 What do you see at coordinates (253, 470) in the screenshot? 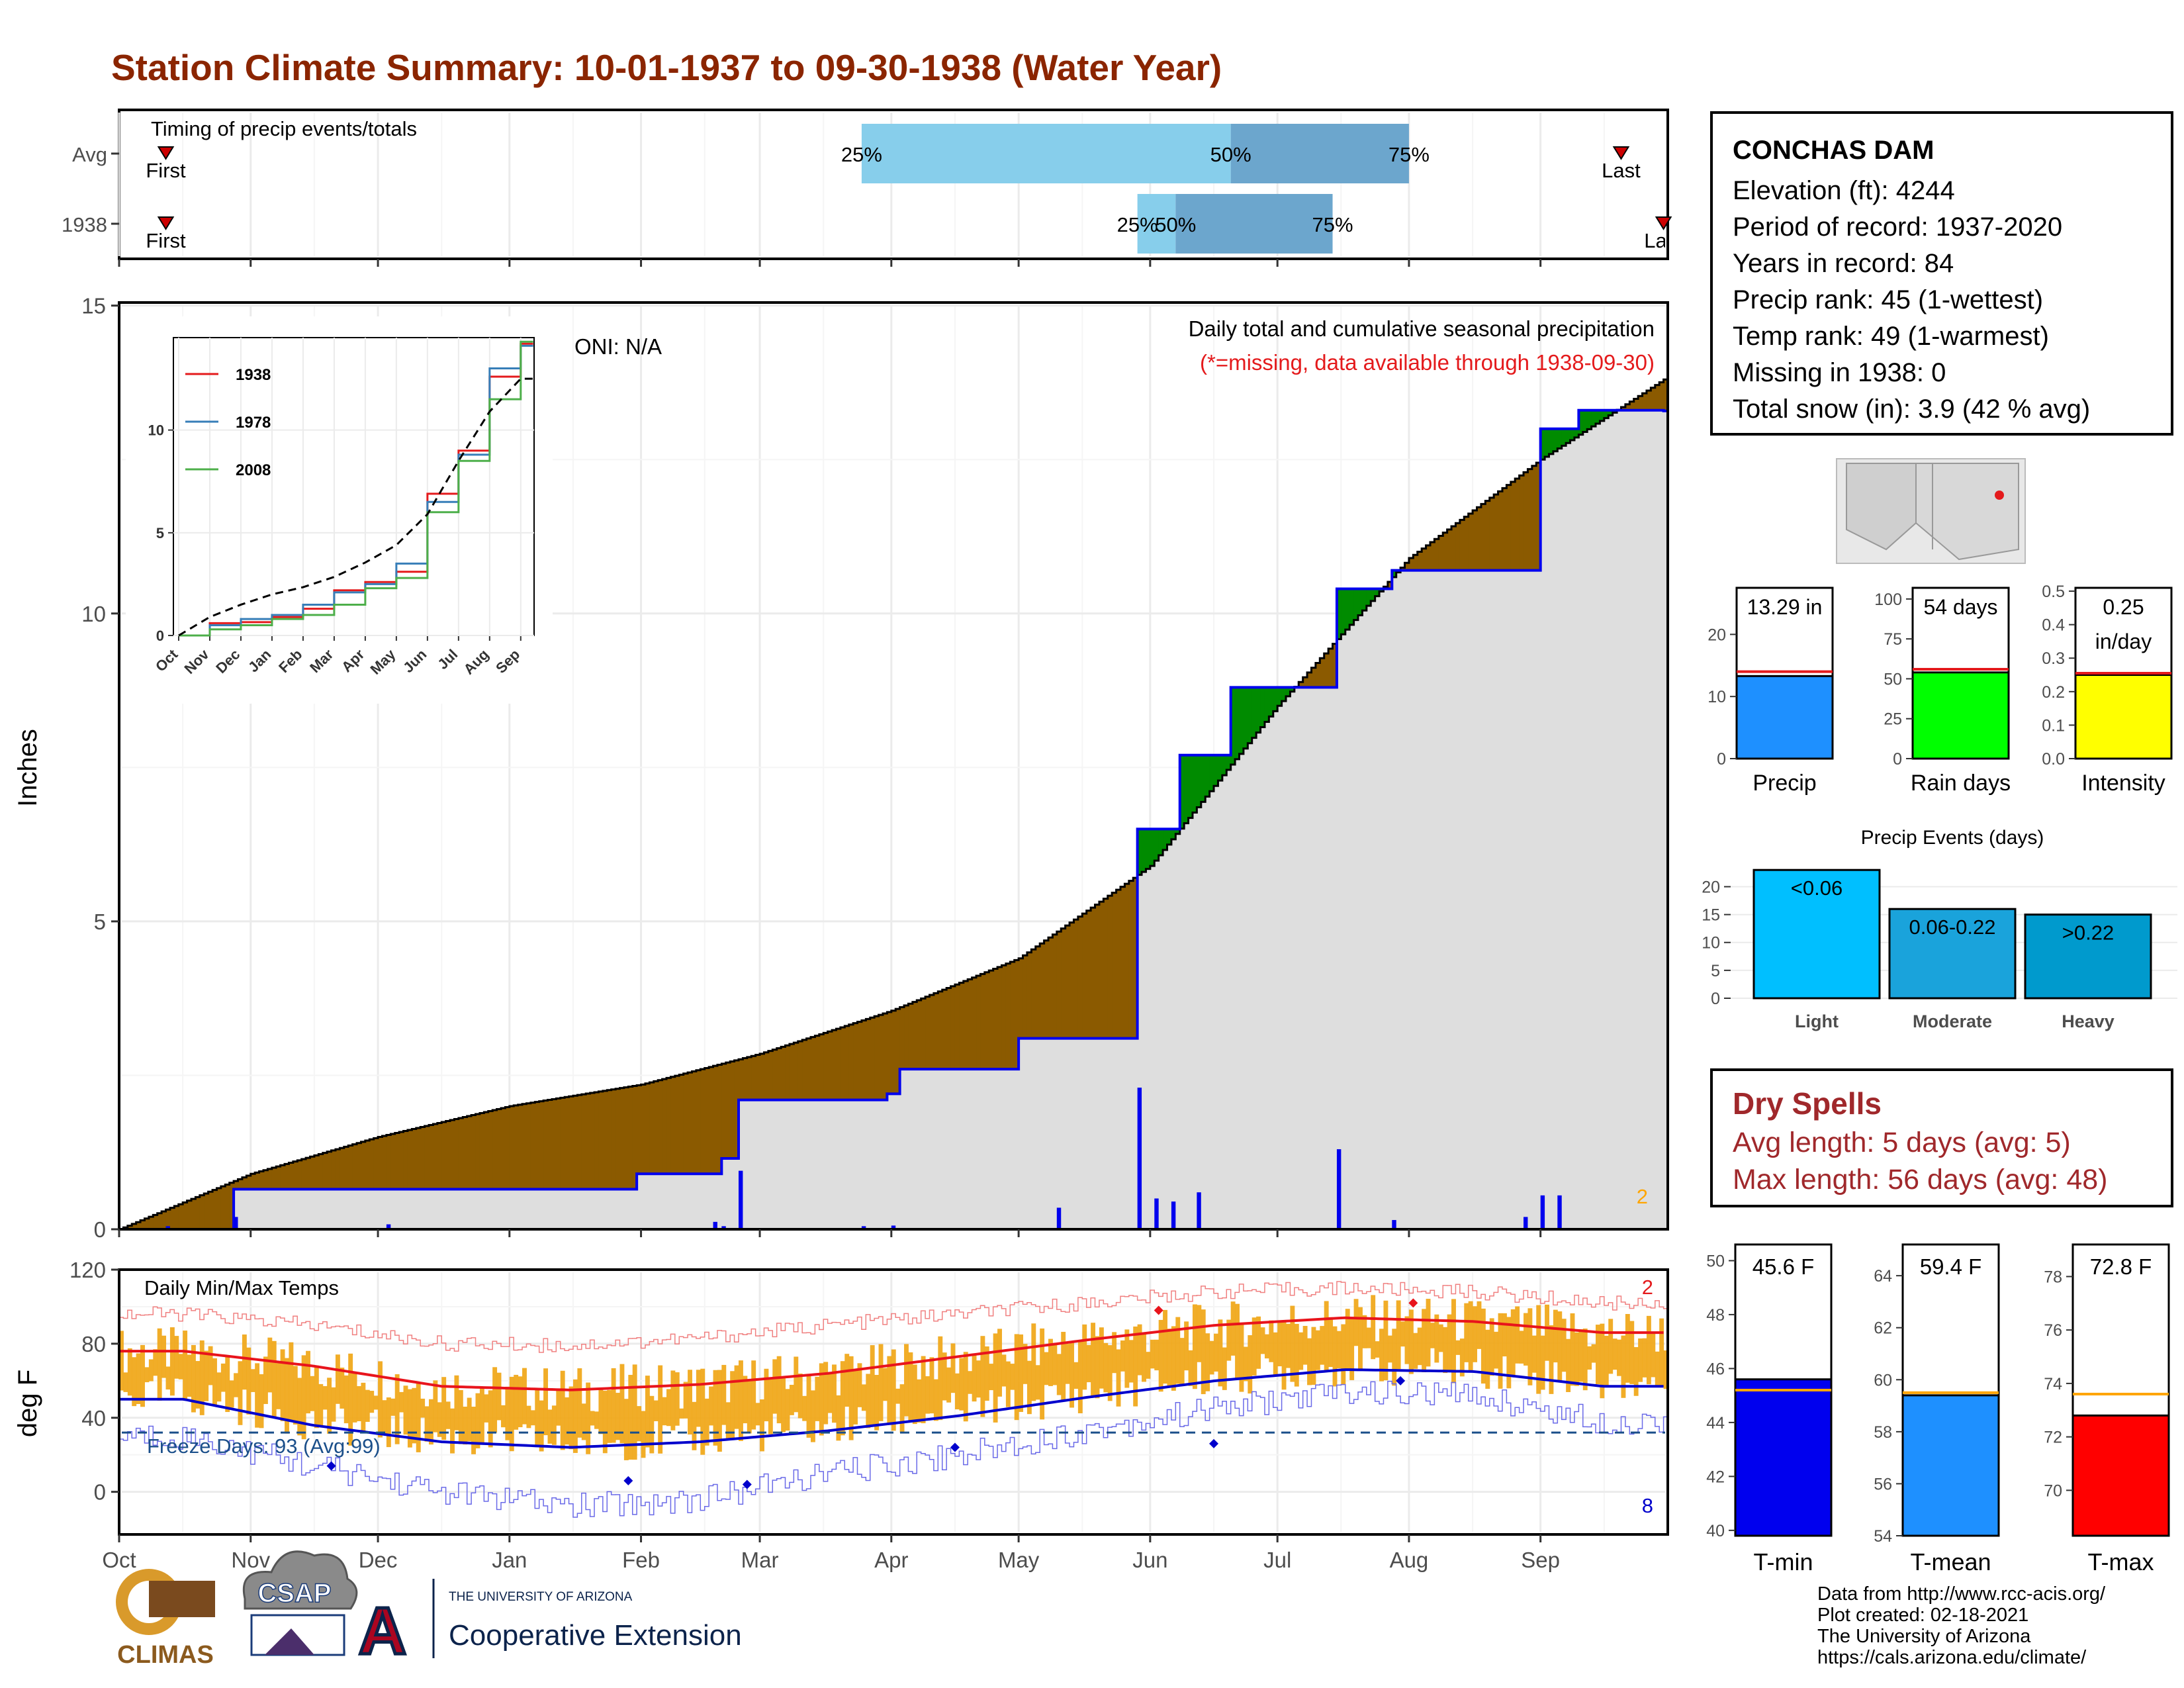
I see `inset-legend-label: 2008` at bounding box center [253, 470].